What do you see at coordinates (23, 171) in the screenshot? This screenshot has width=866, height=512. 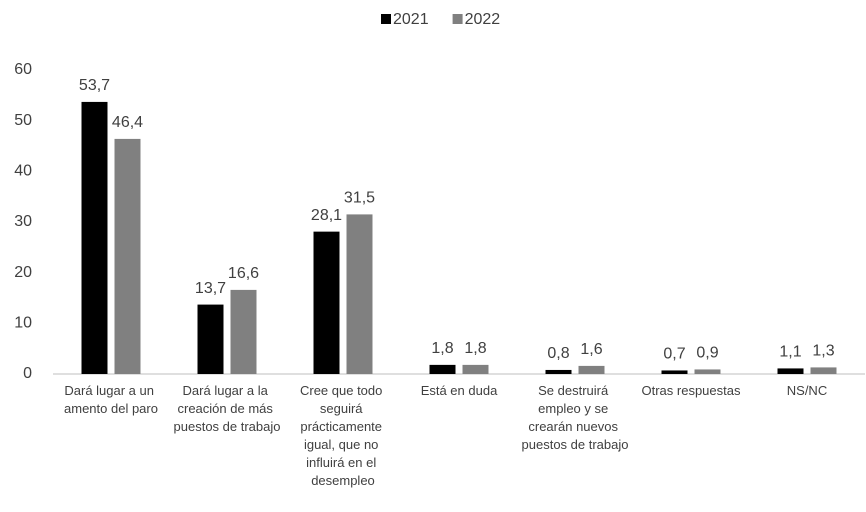 I see `y-tick-label: 40` at bounding box center [23, 171].